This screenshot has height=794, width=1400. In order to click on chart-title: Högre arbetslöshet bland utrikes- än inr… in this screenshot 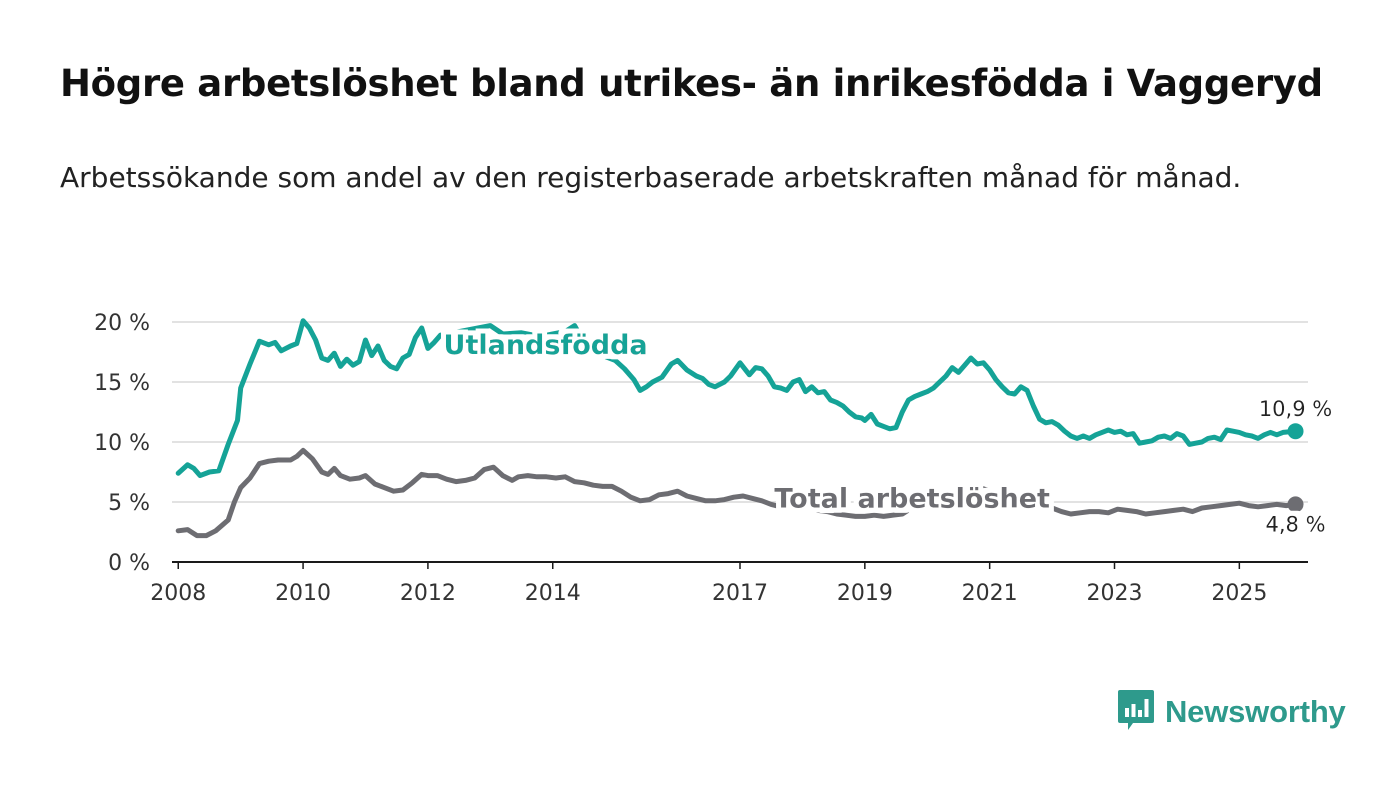, I will do `click(691, 83)`.